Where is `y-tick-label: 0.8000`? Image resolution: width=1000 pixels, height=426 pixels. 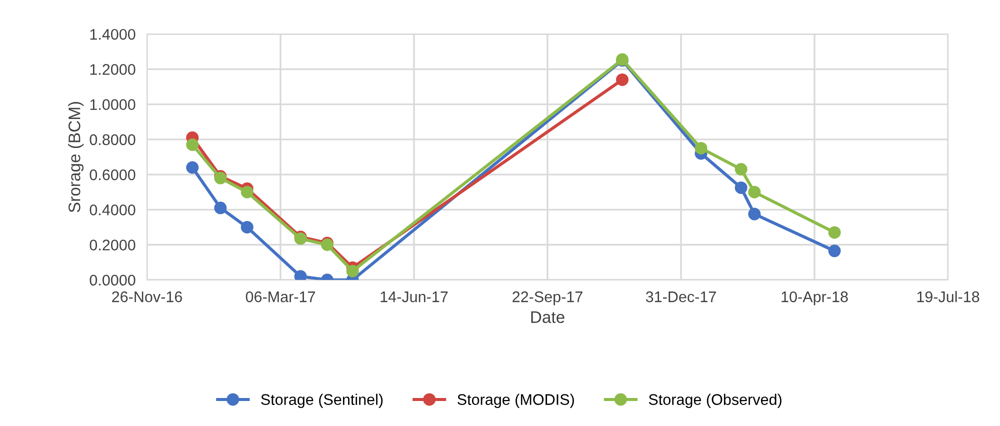
y-tick-label: 0.8000 is located at coordinates (113, 140).